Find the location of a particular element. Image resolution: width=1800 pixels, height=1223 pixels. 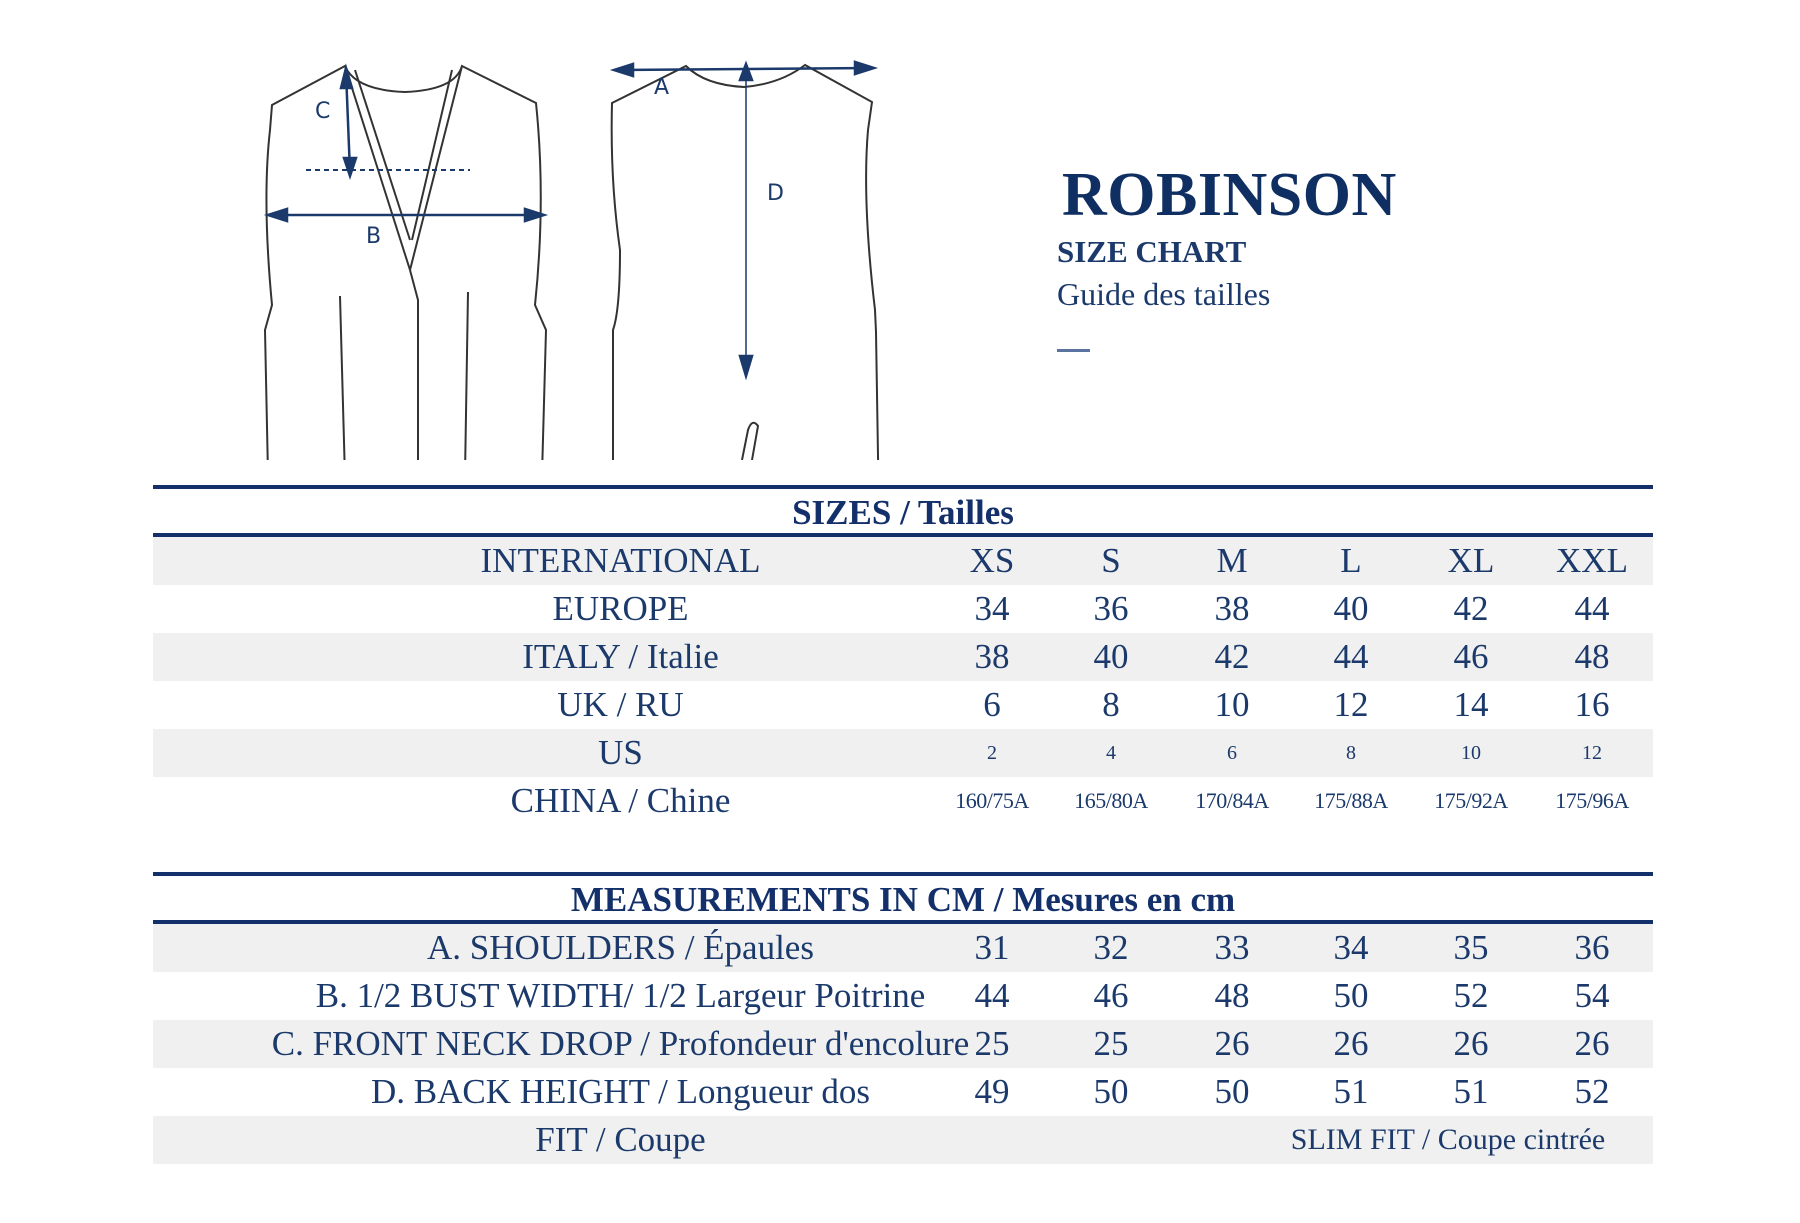

size-chart-subtitle: SIZE CHART is located at coordinates (1152, 251).